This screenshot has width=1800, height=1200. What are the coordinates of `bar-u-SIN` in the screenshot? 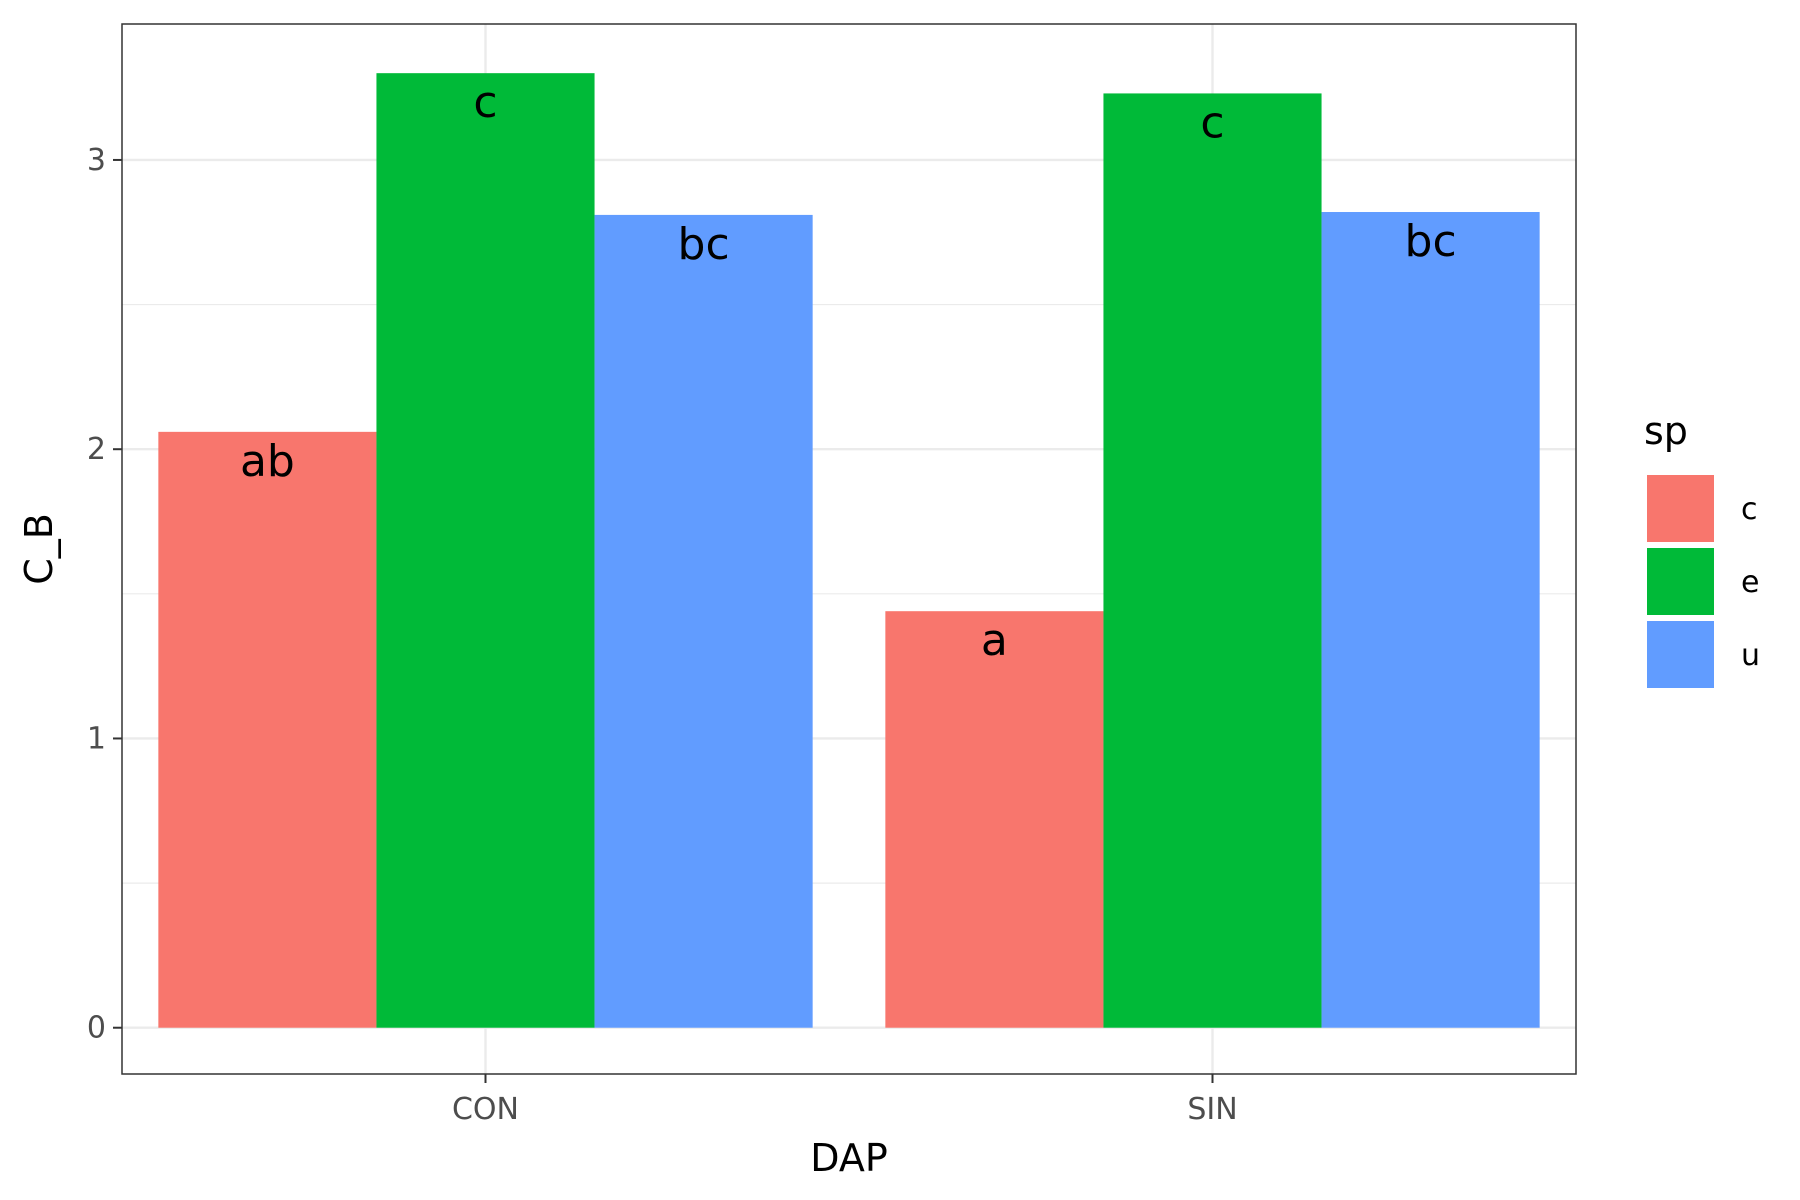 It's located at (1430, 620).